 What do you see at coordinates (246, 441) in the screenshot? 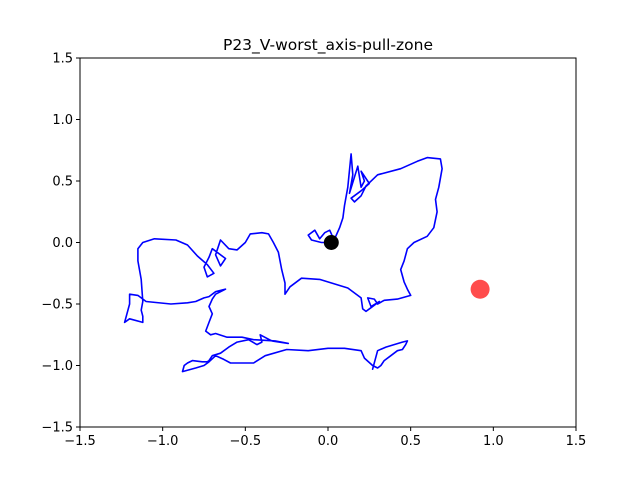
I see `x-tick-label: −0.5` at bounding box center [246, 441].